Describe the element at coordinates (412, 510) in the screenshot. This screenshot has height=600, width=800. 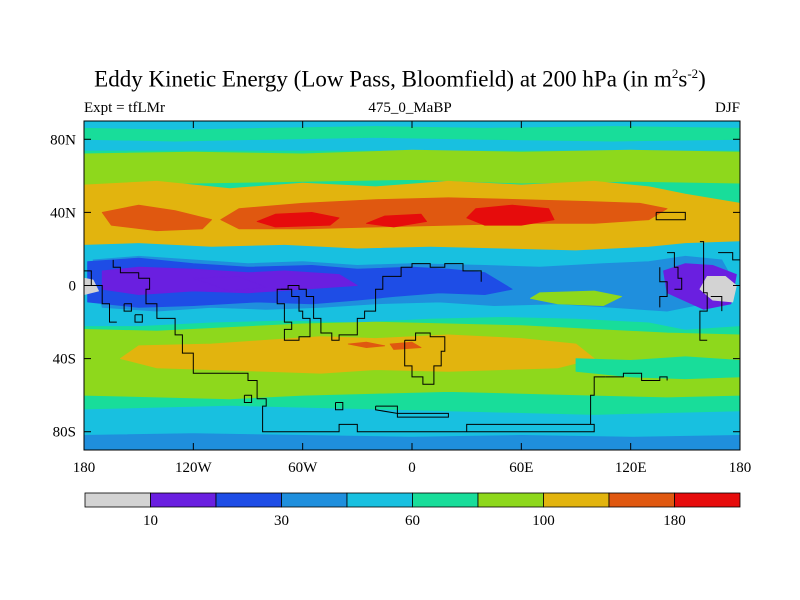
I see `colorbar: 10 30 60 100 180` at that location.